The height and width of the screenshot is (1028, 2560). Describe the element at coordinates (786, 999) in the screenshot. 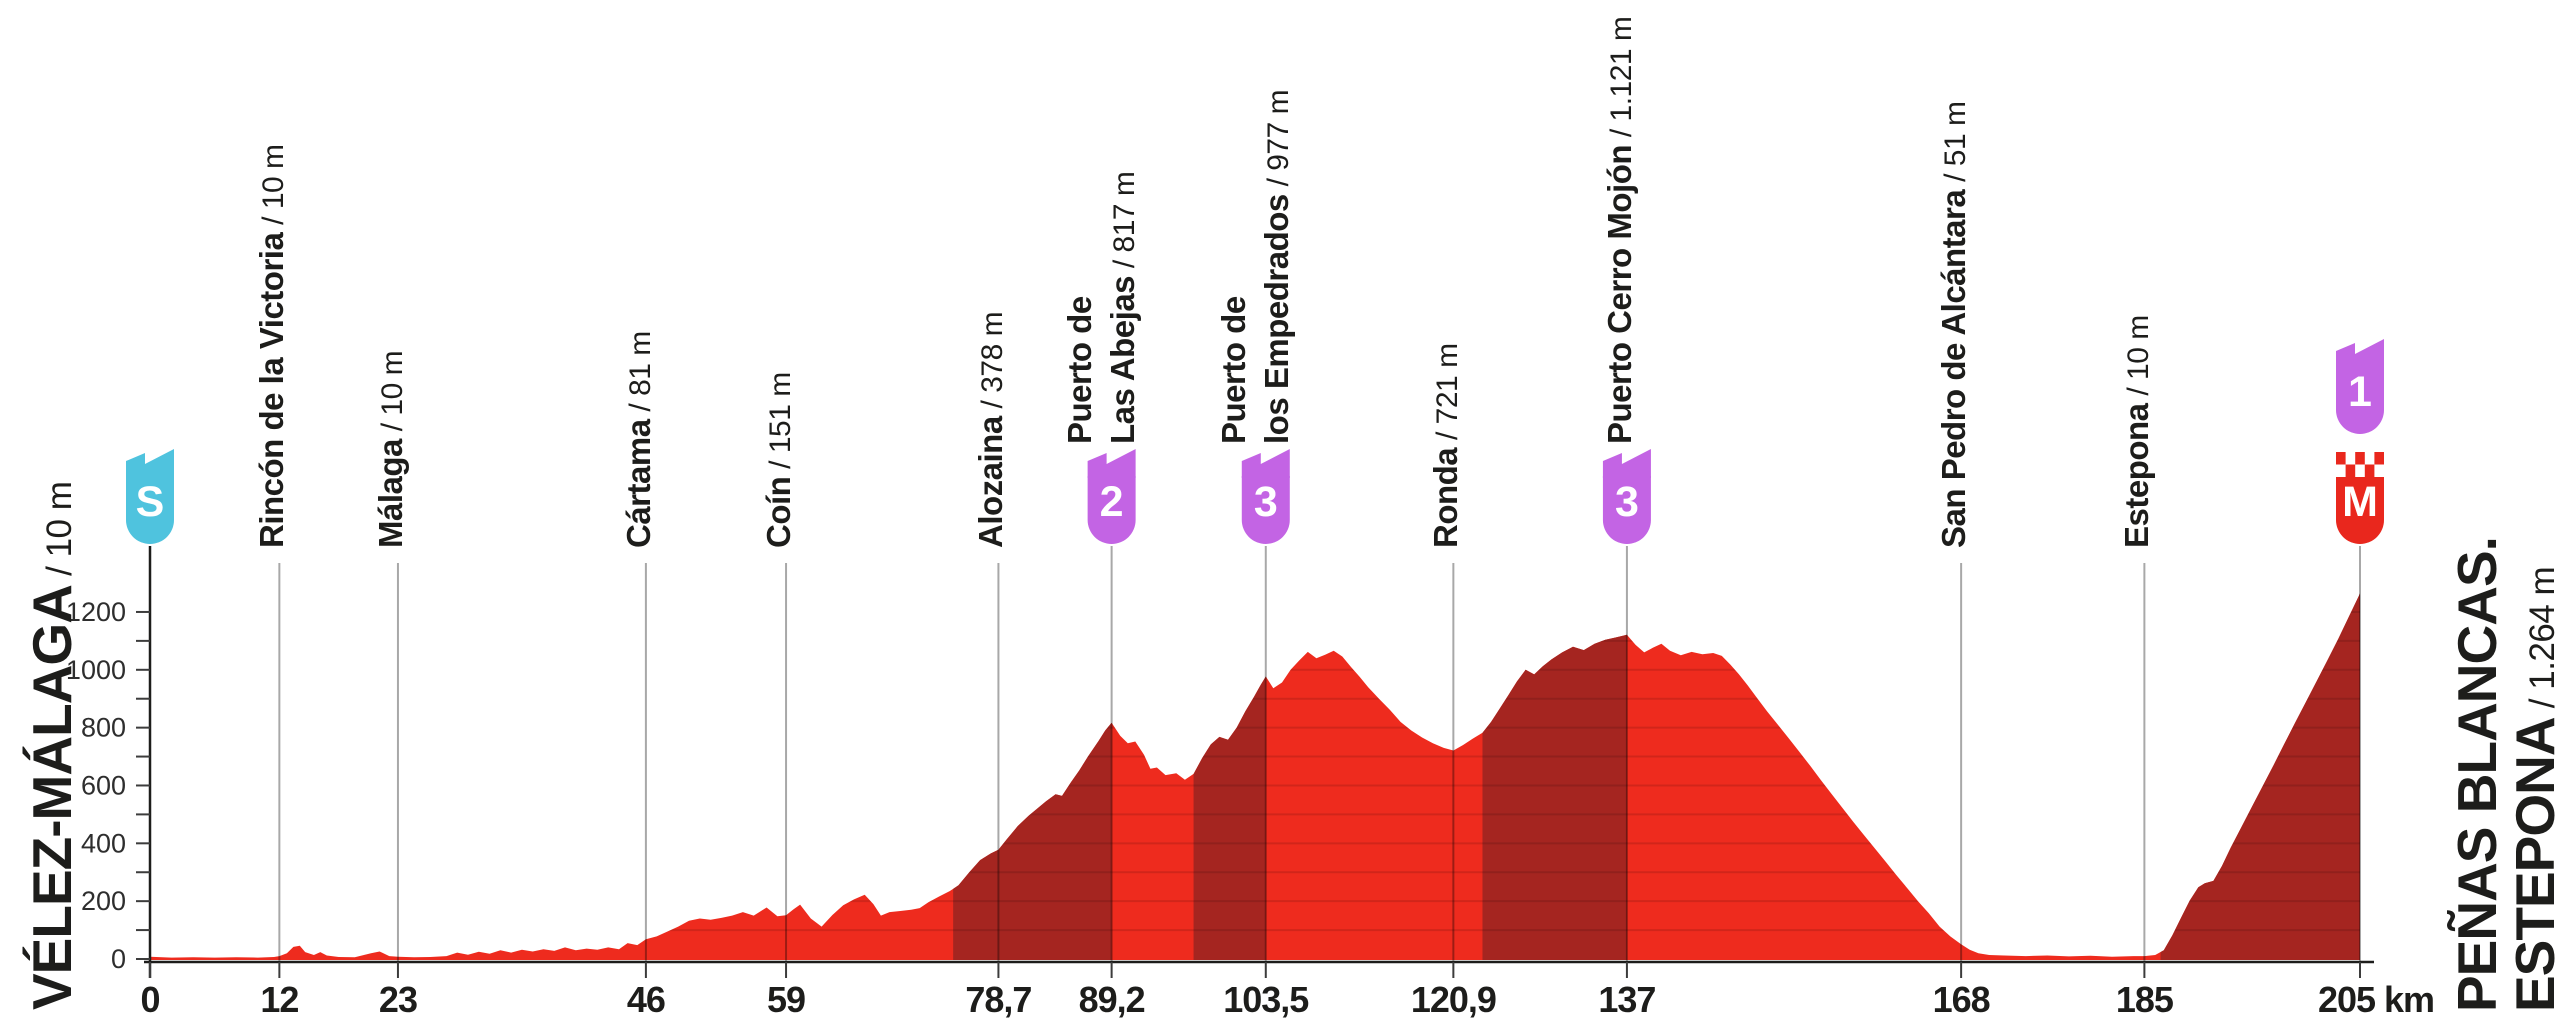

I see `x-tick-label: 59` at that location.